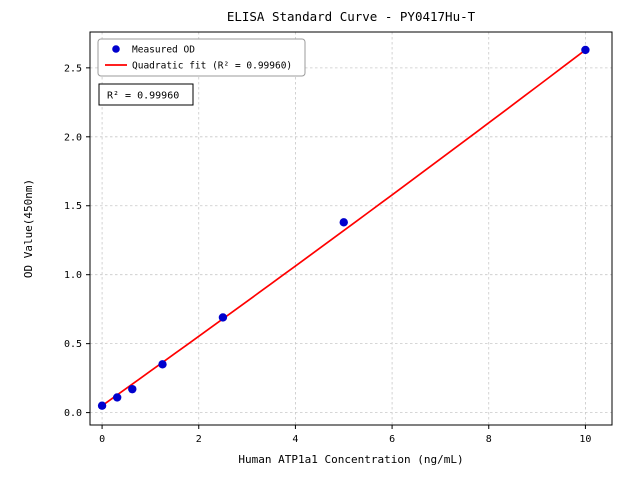  I want to click on y-tick-label: 1.0, so click(73, 275).